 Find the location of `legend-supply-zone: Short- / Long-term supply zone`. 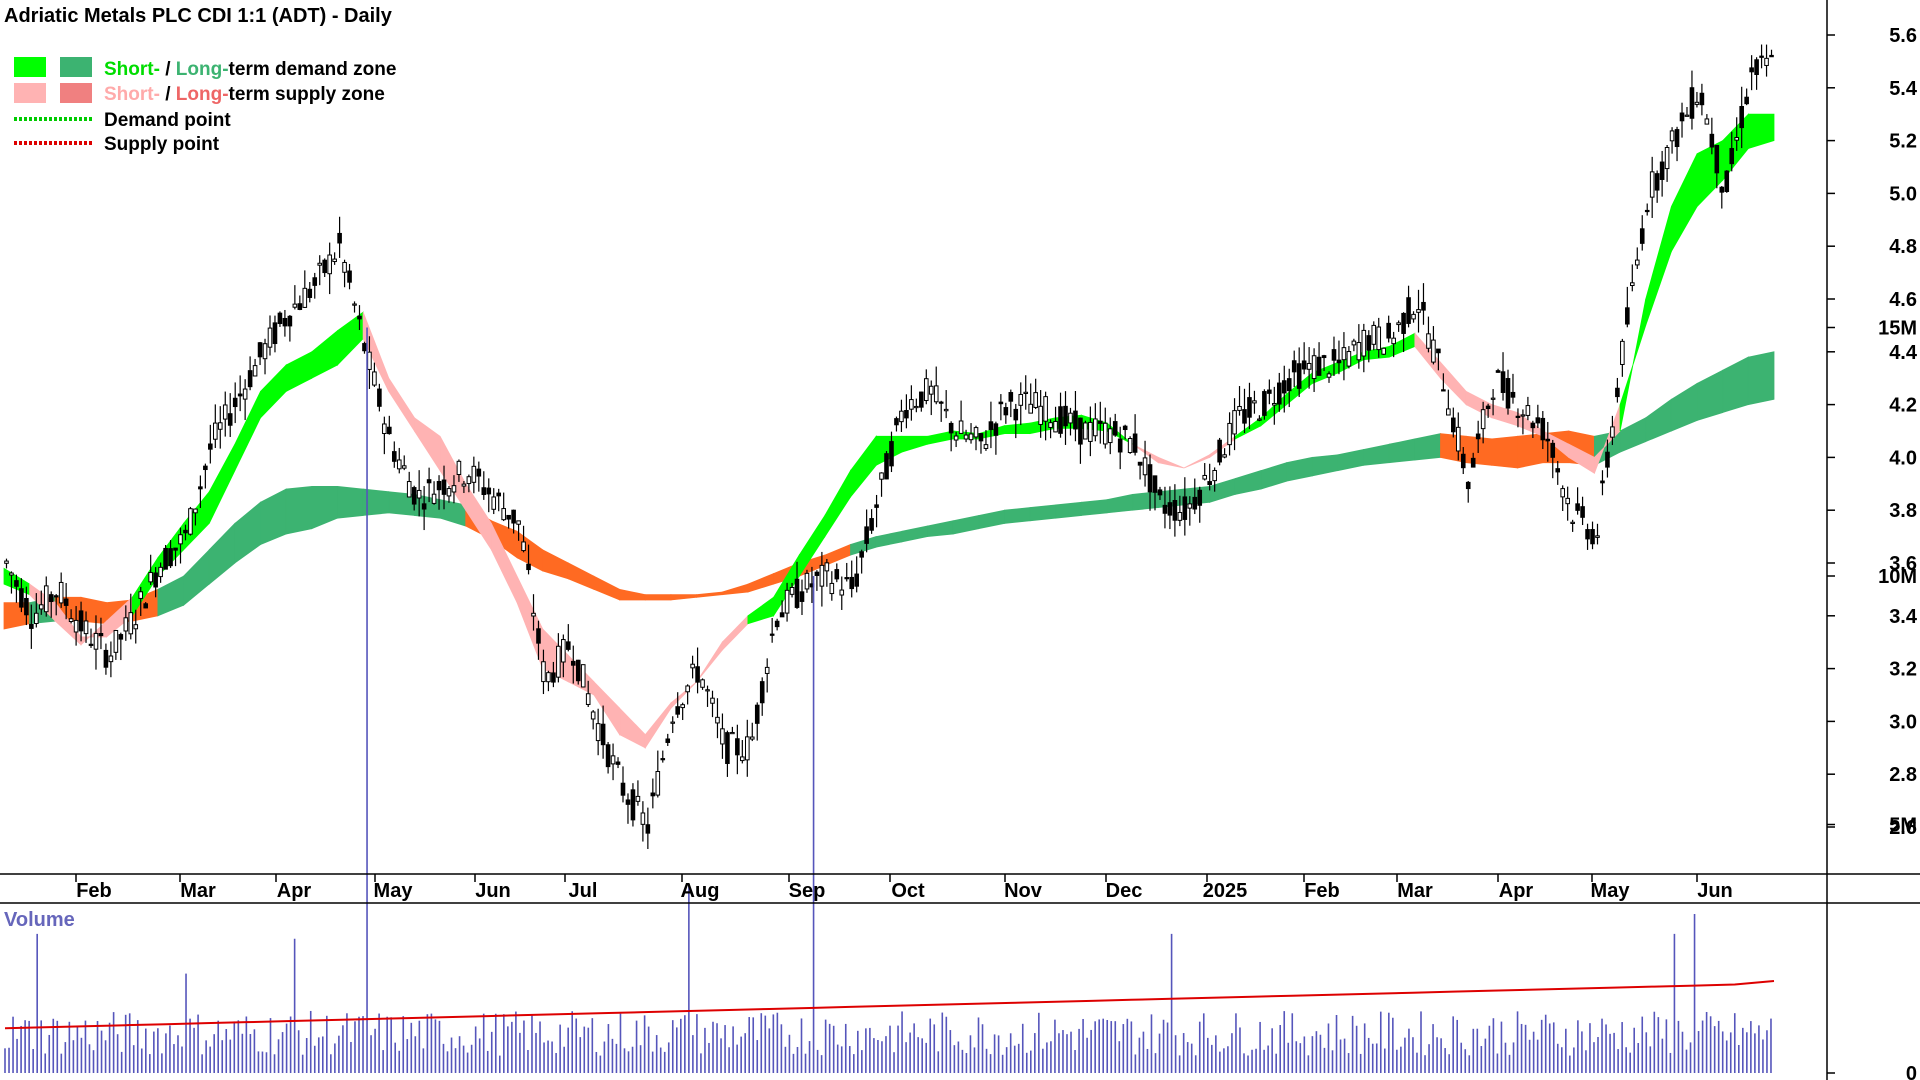

legend-supply-zone: Short- / Long-term supply zone is located at coordinates (244, 94).